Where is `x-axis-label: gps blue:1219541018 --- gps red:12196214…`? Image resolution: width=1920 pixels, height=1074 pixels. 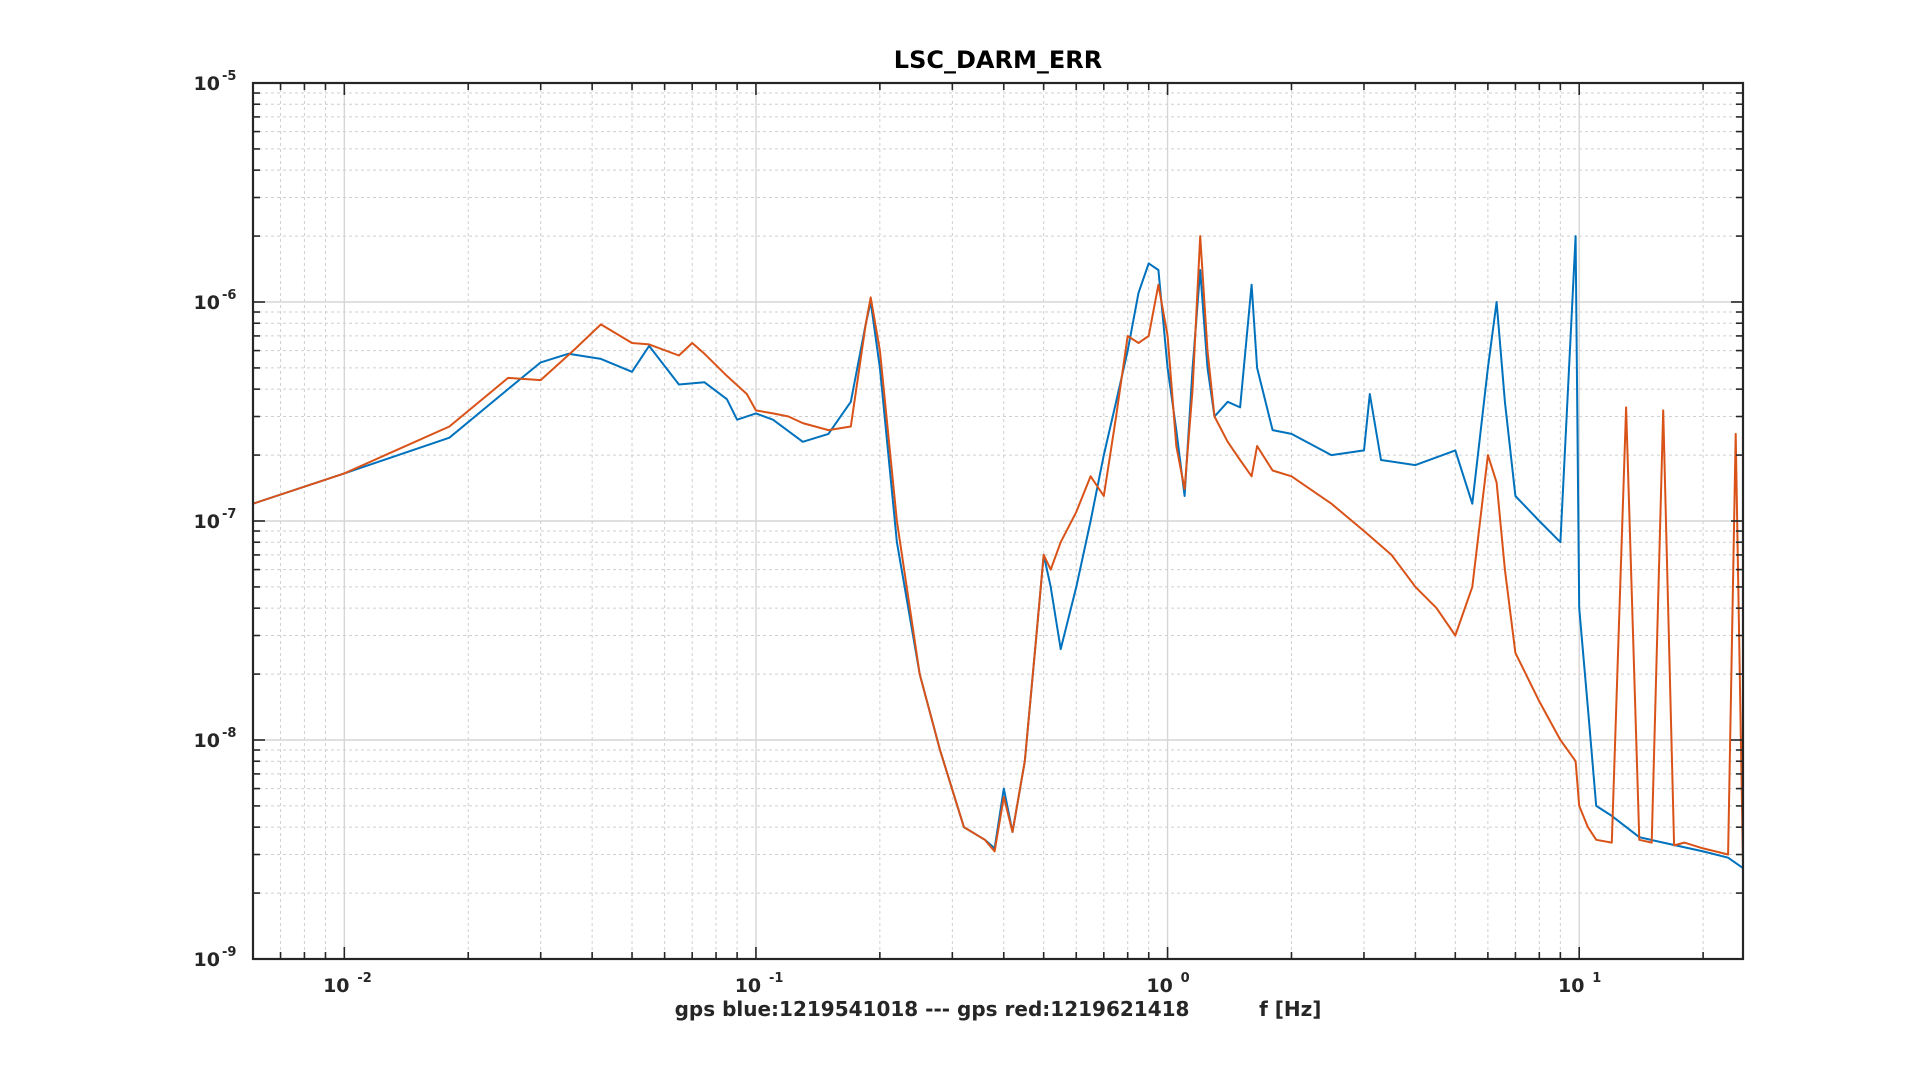 x-axis-label: gps blue:1219541018 --- gps red:12196214… is located at coordinates (998, 1009).